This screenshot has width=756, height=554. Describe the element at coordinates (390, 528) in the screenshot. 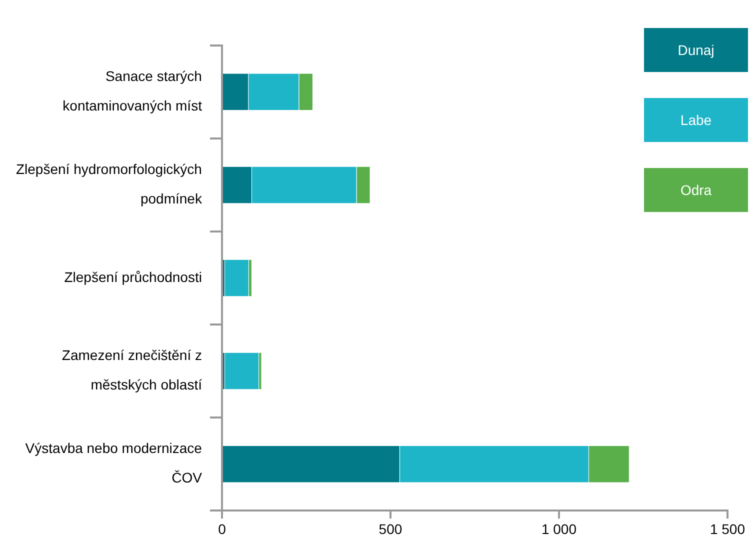

I see `x-tick-label: 500` at that location.